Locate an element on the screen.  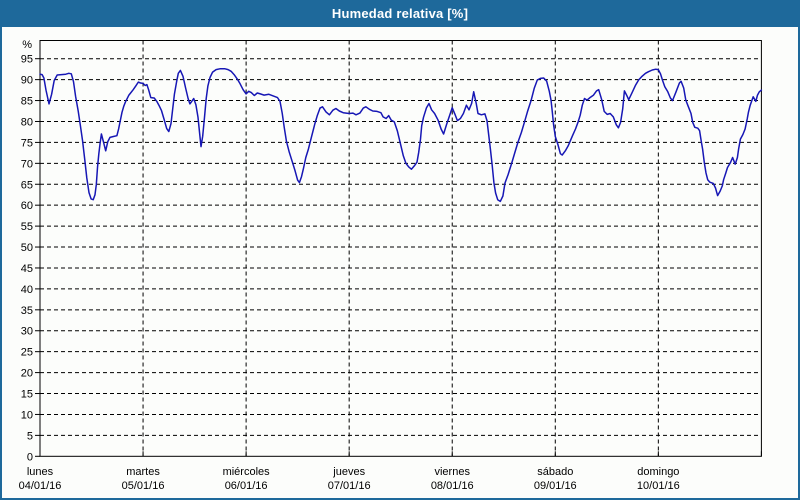
svg-text: 50 is located at coordinates (27, 248).